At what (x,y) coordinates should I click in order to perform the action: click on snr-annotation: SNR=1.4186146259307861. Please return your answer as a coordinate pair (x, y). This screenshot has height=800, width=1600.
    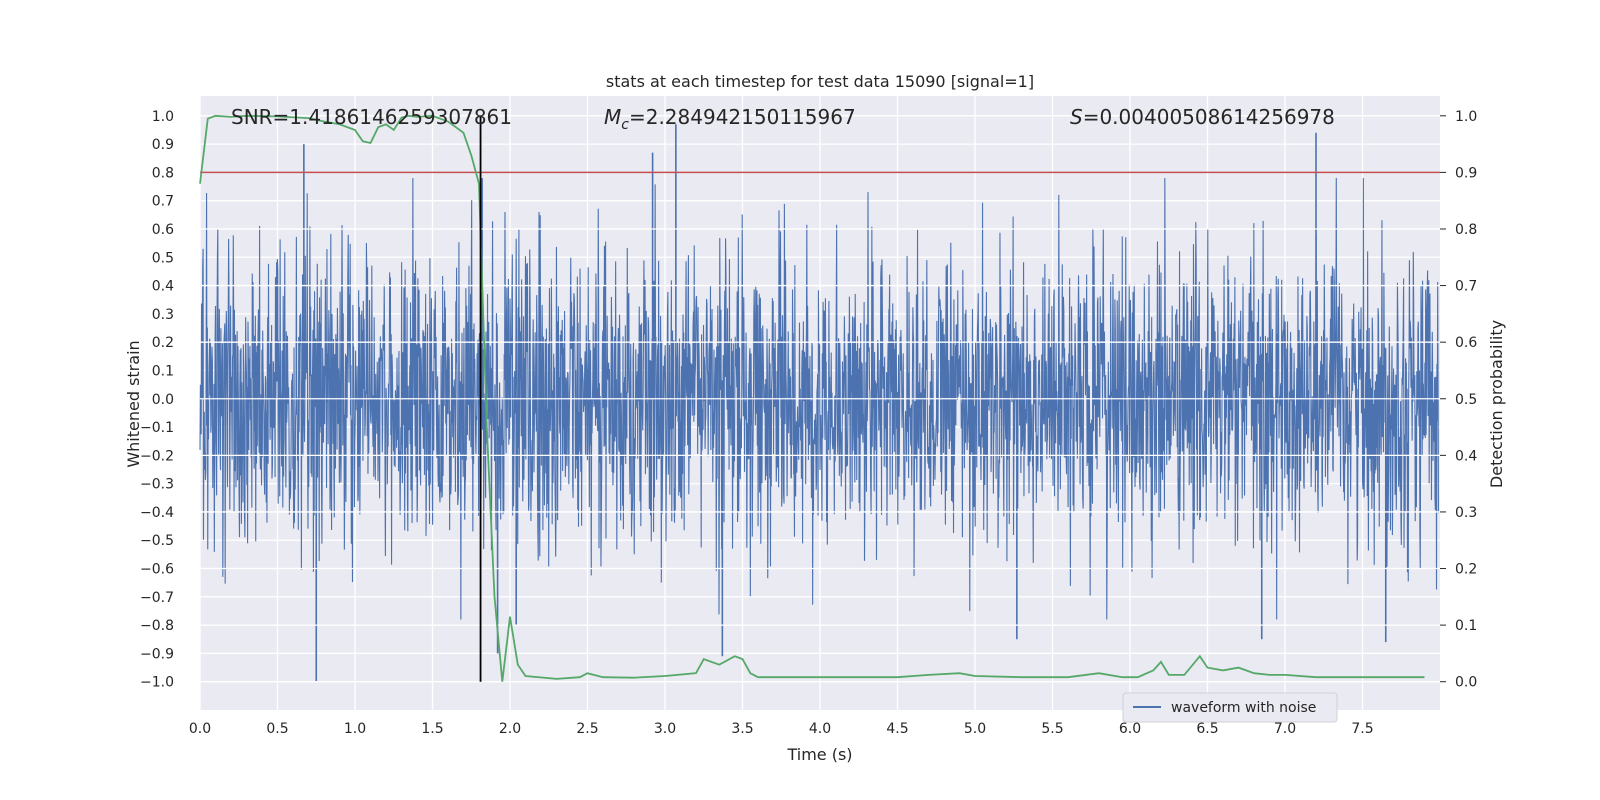
    Looking at the image, I should click on (371, 117).